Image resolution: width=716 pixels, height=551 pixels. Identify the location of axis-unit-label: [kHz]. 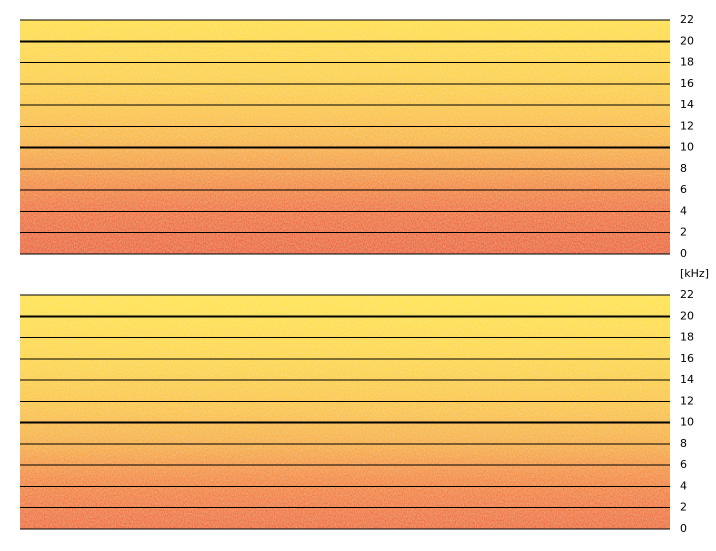
(694, 273).